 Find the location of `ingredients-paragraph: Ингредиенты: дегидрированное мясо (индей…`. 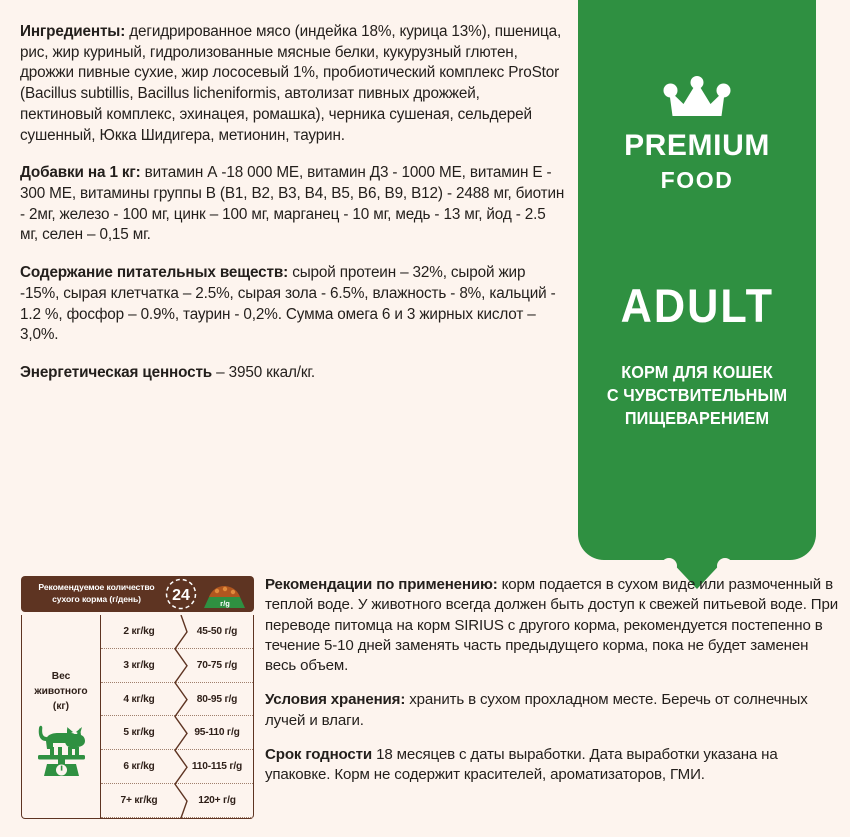

ingredients-paragraph: Ингредиенты: дегидрированное мясо (индей… is located at coordinates (292, 84).